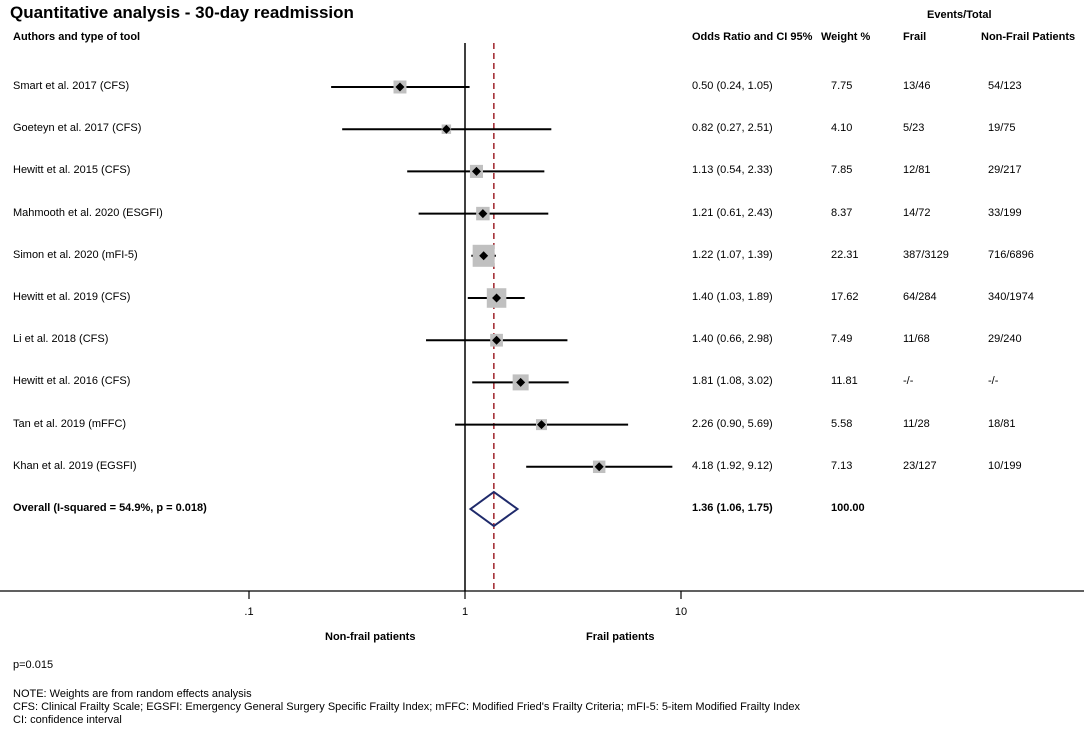  I want to click on overall-or-ci: 1.36 (1.06, 1.75), so click(732, 508).